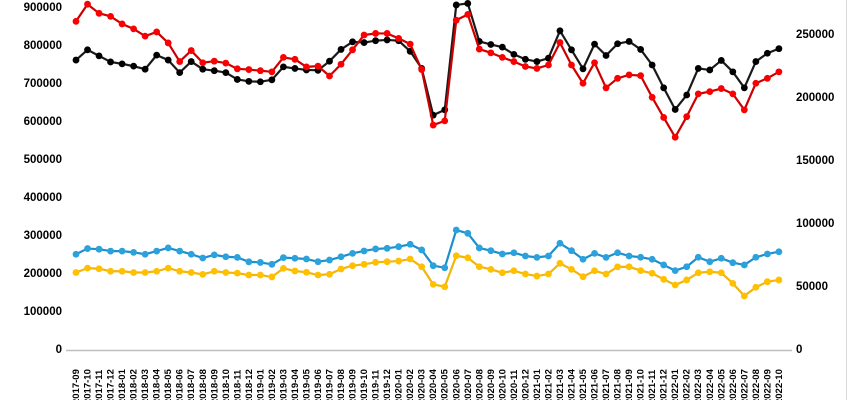 This screenshot has width=850, height=400. What do you see at coordinates (629, 384) in the screenshot?
I see `x-axis-tick-label: 2021-09` at bounding box center [629, 384].